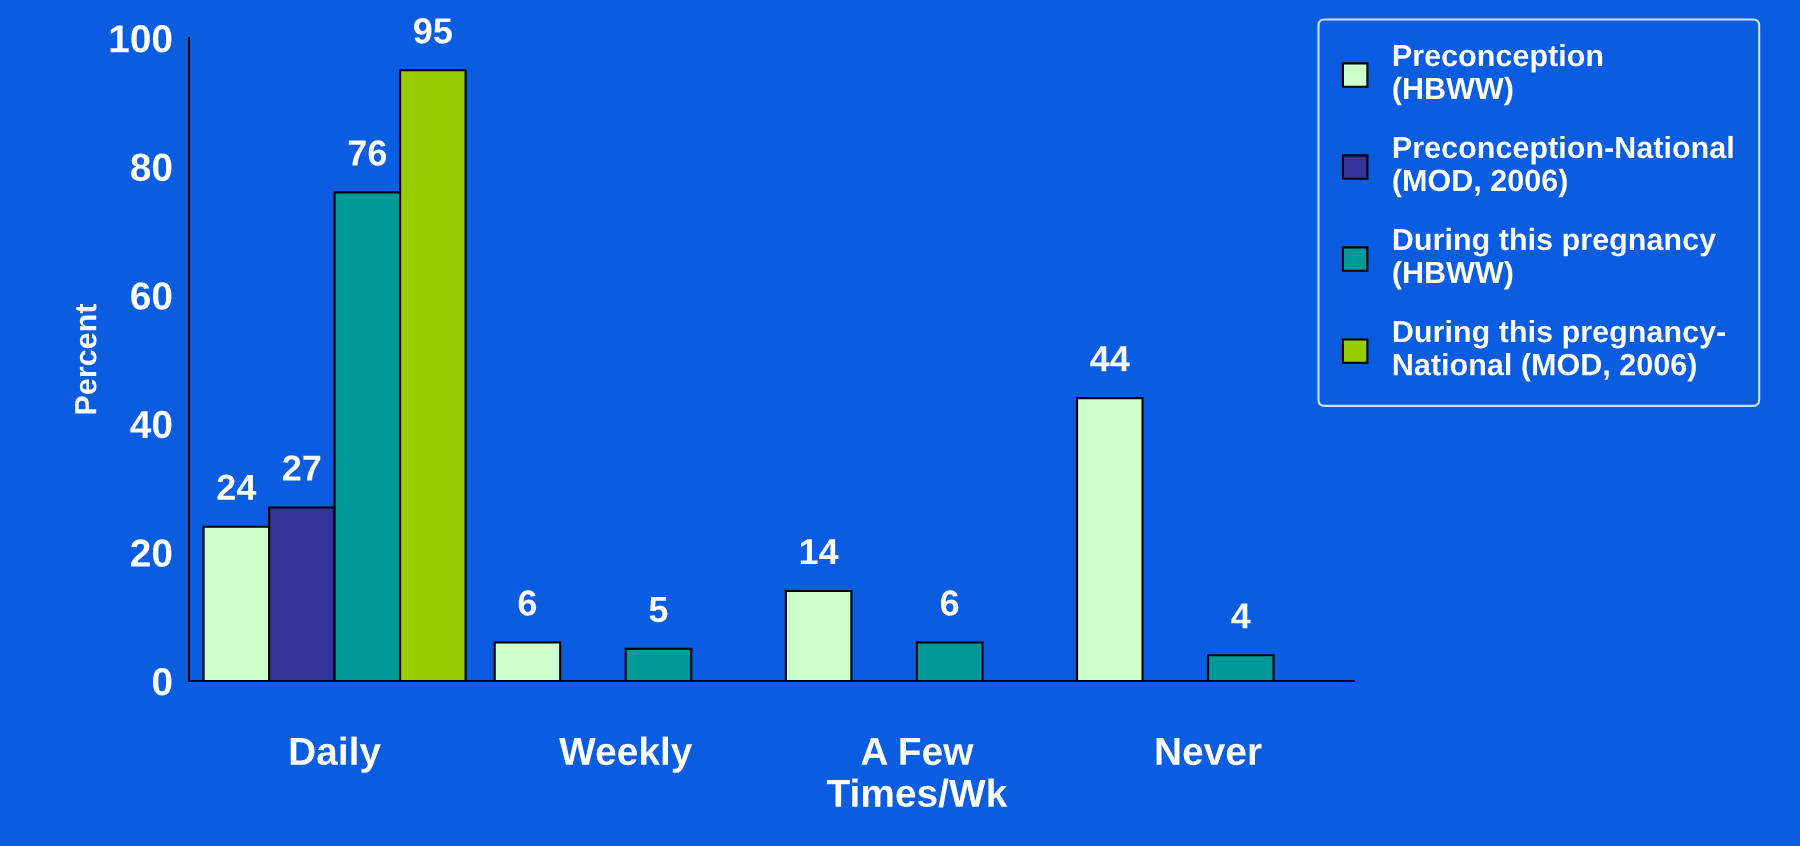 The width and height of the screenshot is (1800, 846). Describe the element at coordinates (237, 487) in the screenshot. I see `data-label: 24` at that location.